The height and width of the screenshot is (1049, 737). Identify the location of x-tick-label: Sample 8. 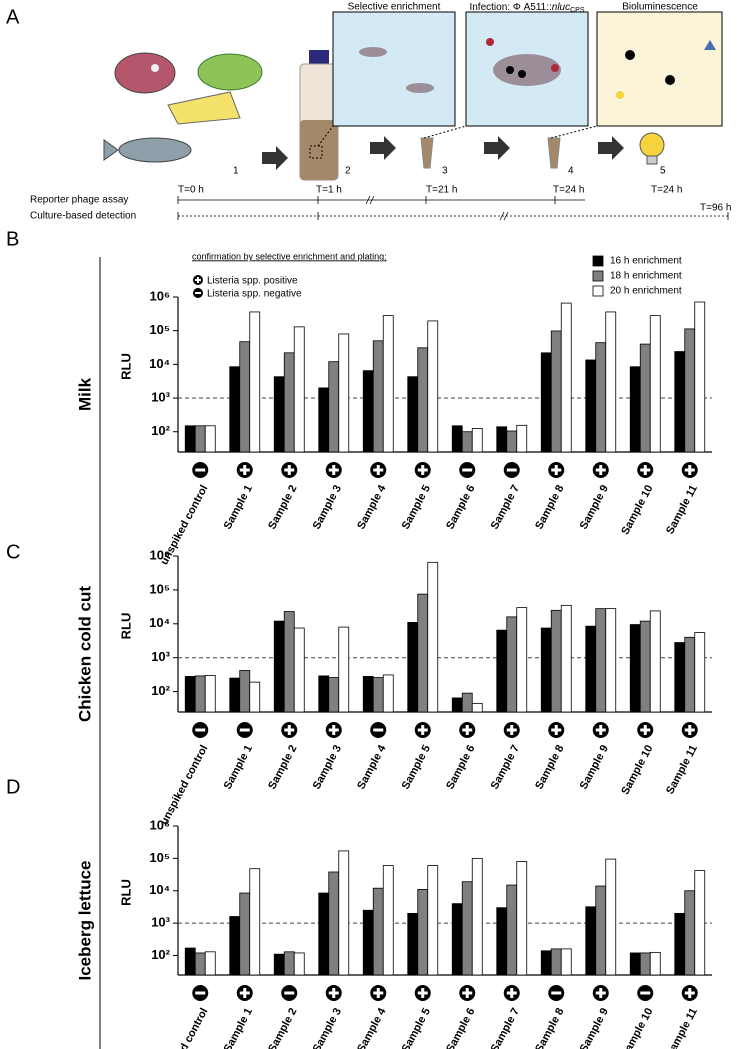
(549, 1027).